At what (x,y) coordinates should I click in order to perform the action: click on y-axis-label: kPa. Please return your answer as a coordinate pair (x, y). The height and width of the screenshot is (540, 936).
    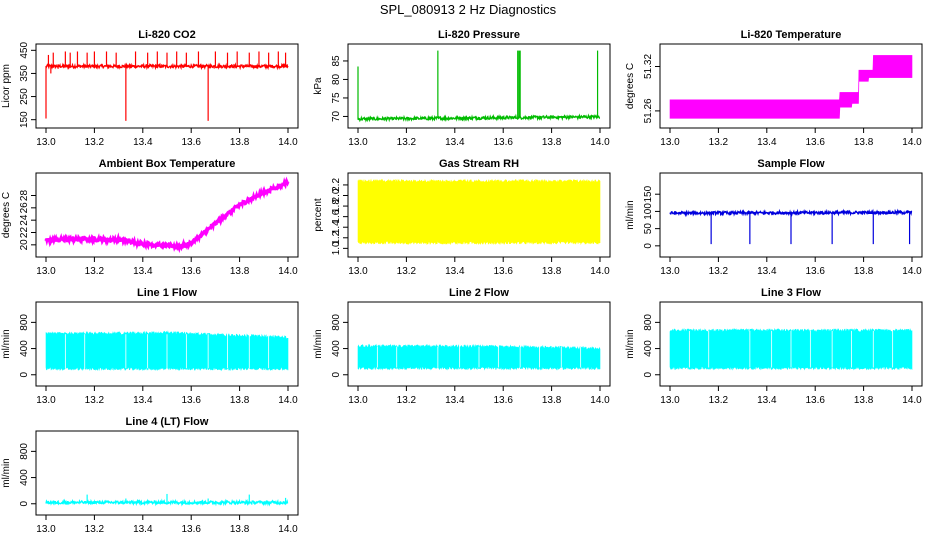
    Looking at the image, I should click on (318, 86).